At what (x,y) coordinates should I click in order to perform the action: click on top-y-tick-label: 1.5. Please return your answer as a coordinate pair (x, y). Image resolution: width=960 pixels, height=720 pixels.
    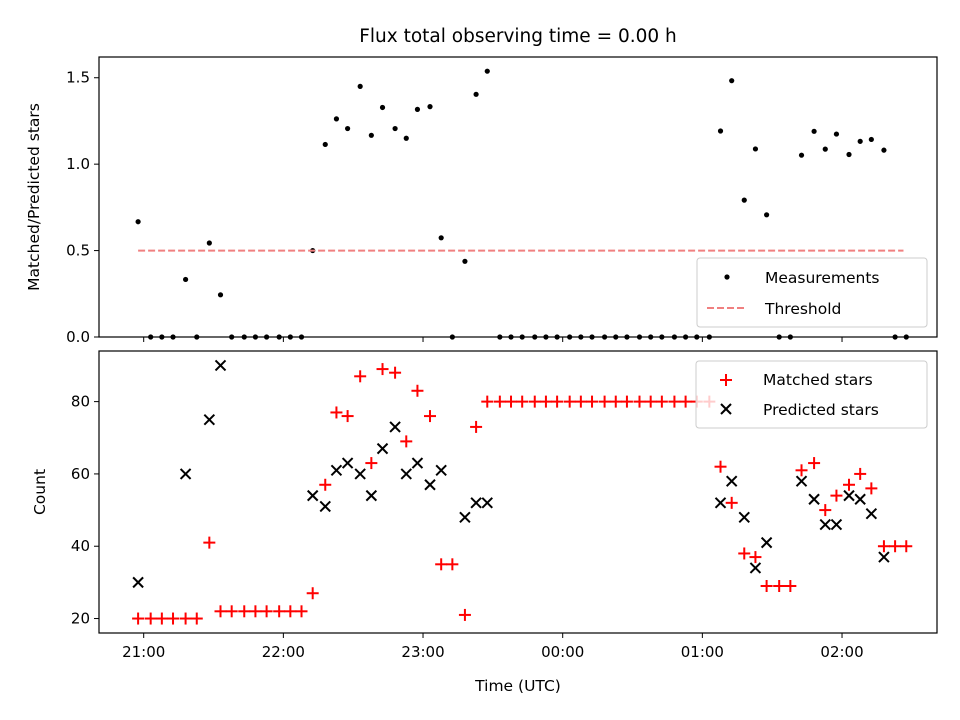
    Looking at the image, I should click on (78, 78).